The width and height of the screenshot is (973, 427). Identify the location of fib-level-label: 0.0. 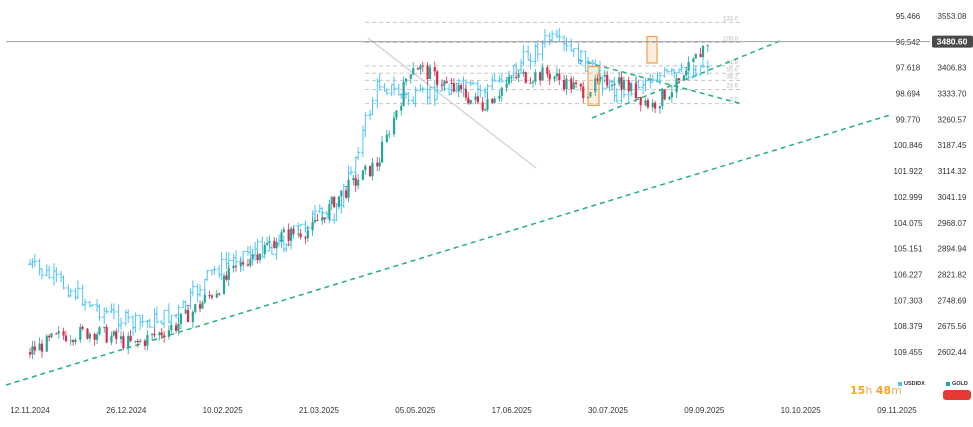
(734, 101).